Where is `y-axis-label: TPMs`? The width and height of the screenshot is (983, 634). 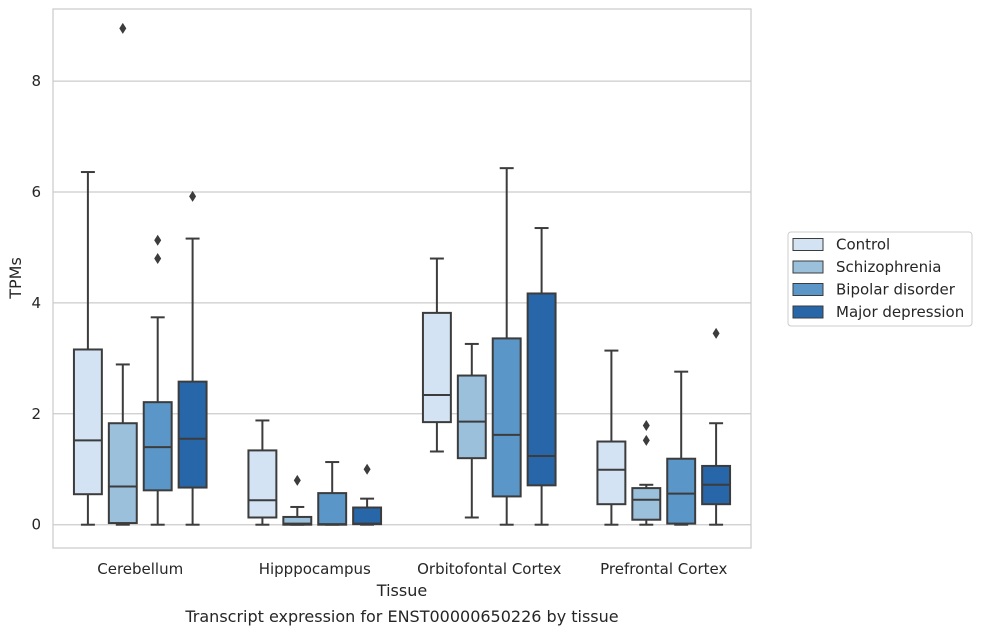 y-axis-label: TPMs is located at coordinates (15, 278).